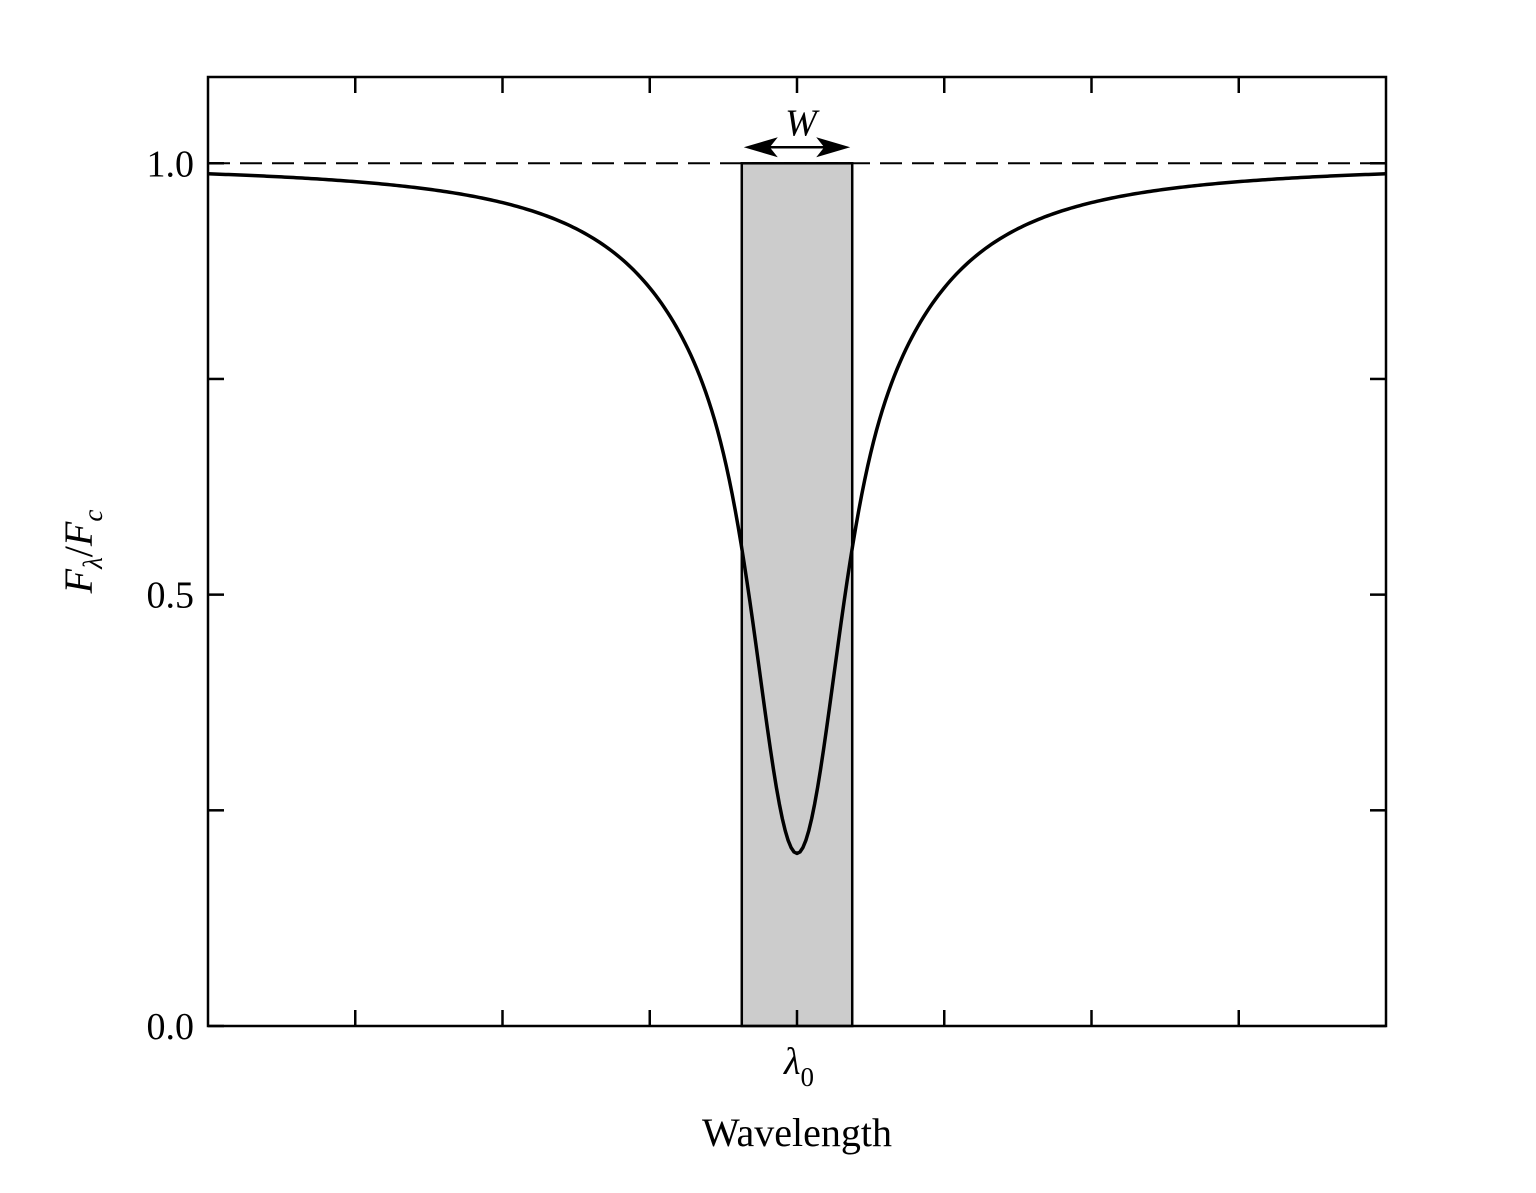  I want to click on y-label-numerator-sub: λ, so click(93, 563).